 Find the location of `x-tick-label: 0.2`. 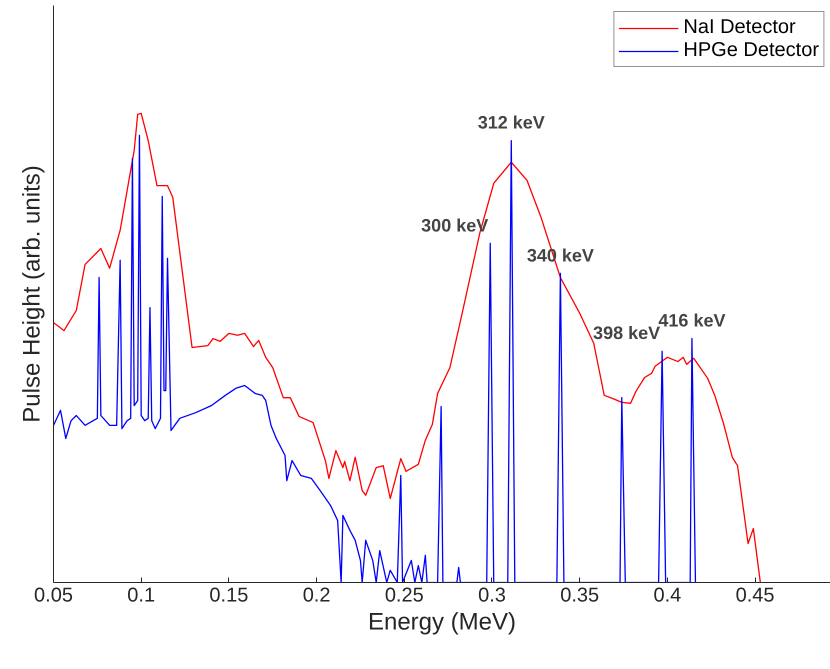

x-tick-label: 0.2 is located at coordinates (316, 595).